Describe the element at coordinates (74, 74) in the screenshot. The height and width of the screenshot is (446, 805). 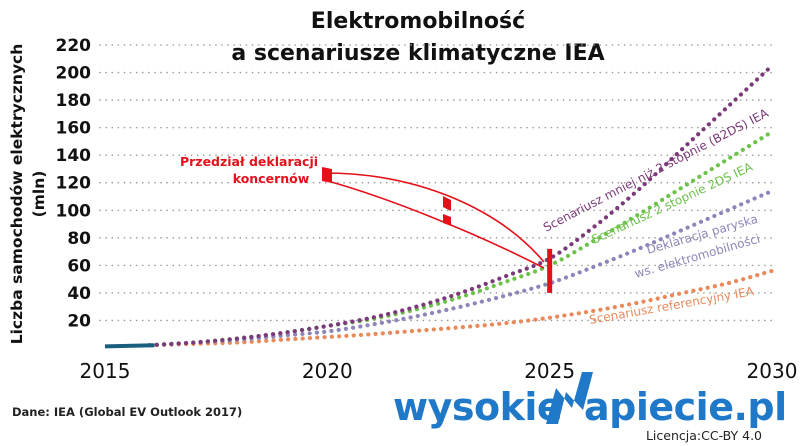
I see `y-tick-label-200: 200` at that location.